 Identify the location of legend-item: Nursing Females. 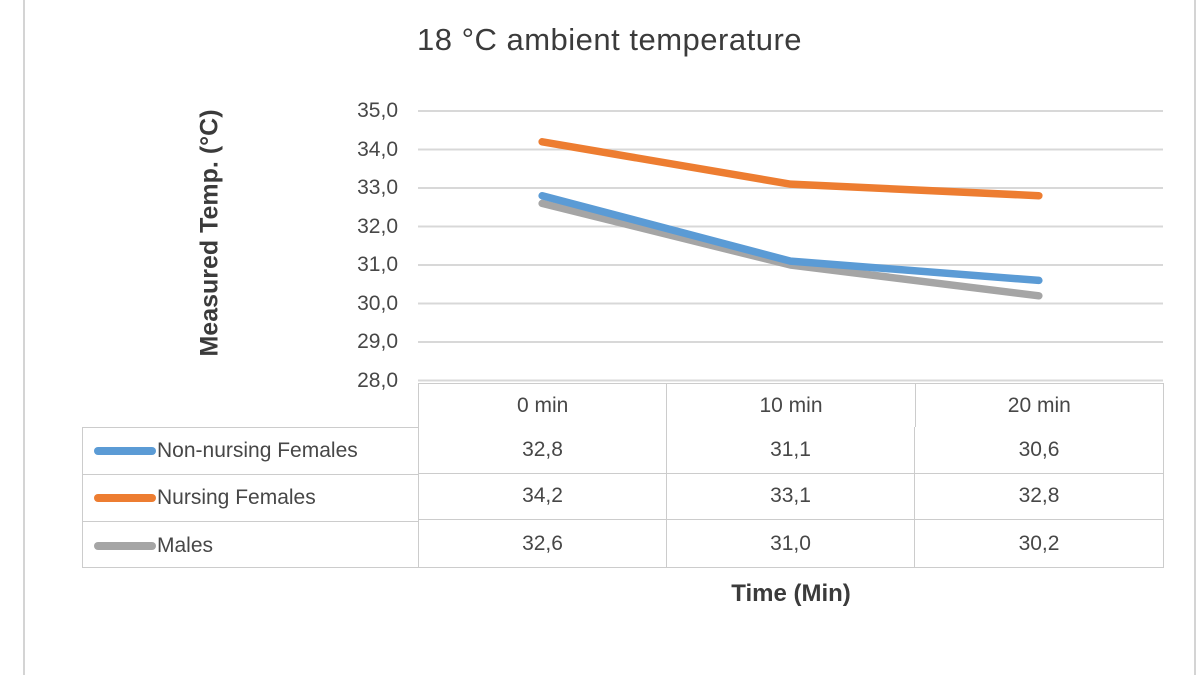
(250, 498).